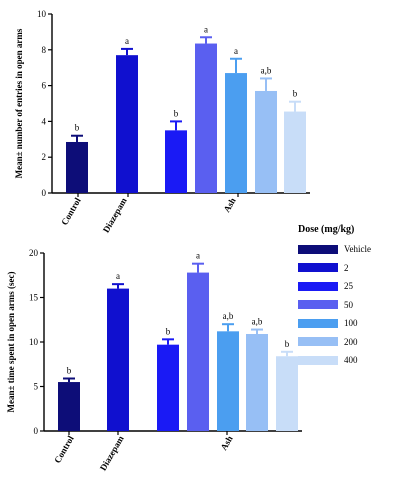 The width and height of the screenshot is (415, 478). I want to click on legend-entry: 400, so click(356, 360).